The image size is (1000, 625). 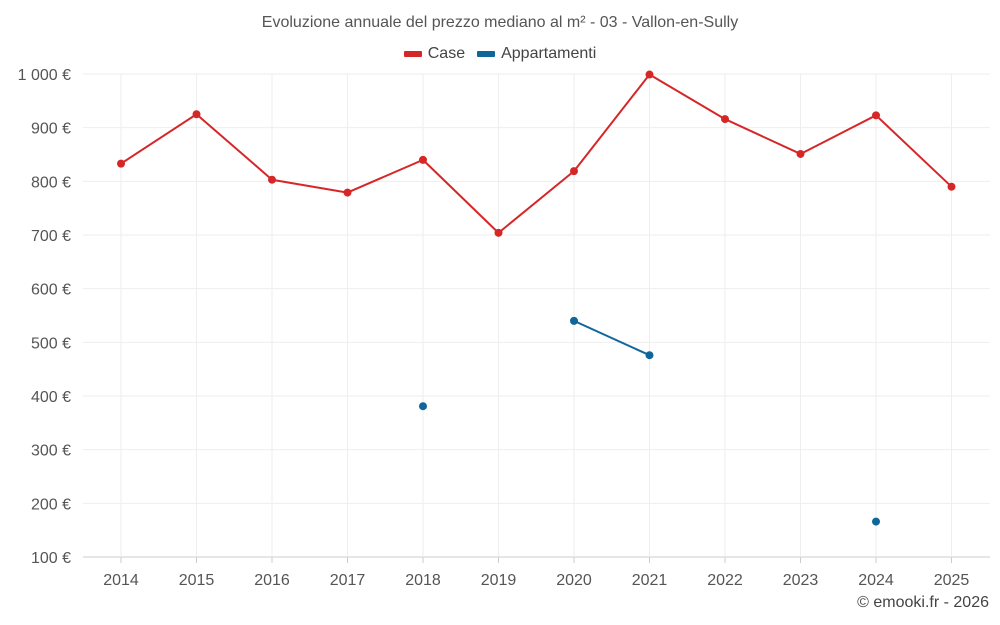 What do you see at coordinates (348, 580) in the screenshot?
I see `x-tick-label: 2017` at bounding box center [348, 580].